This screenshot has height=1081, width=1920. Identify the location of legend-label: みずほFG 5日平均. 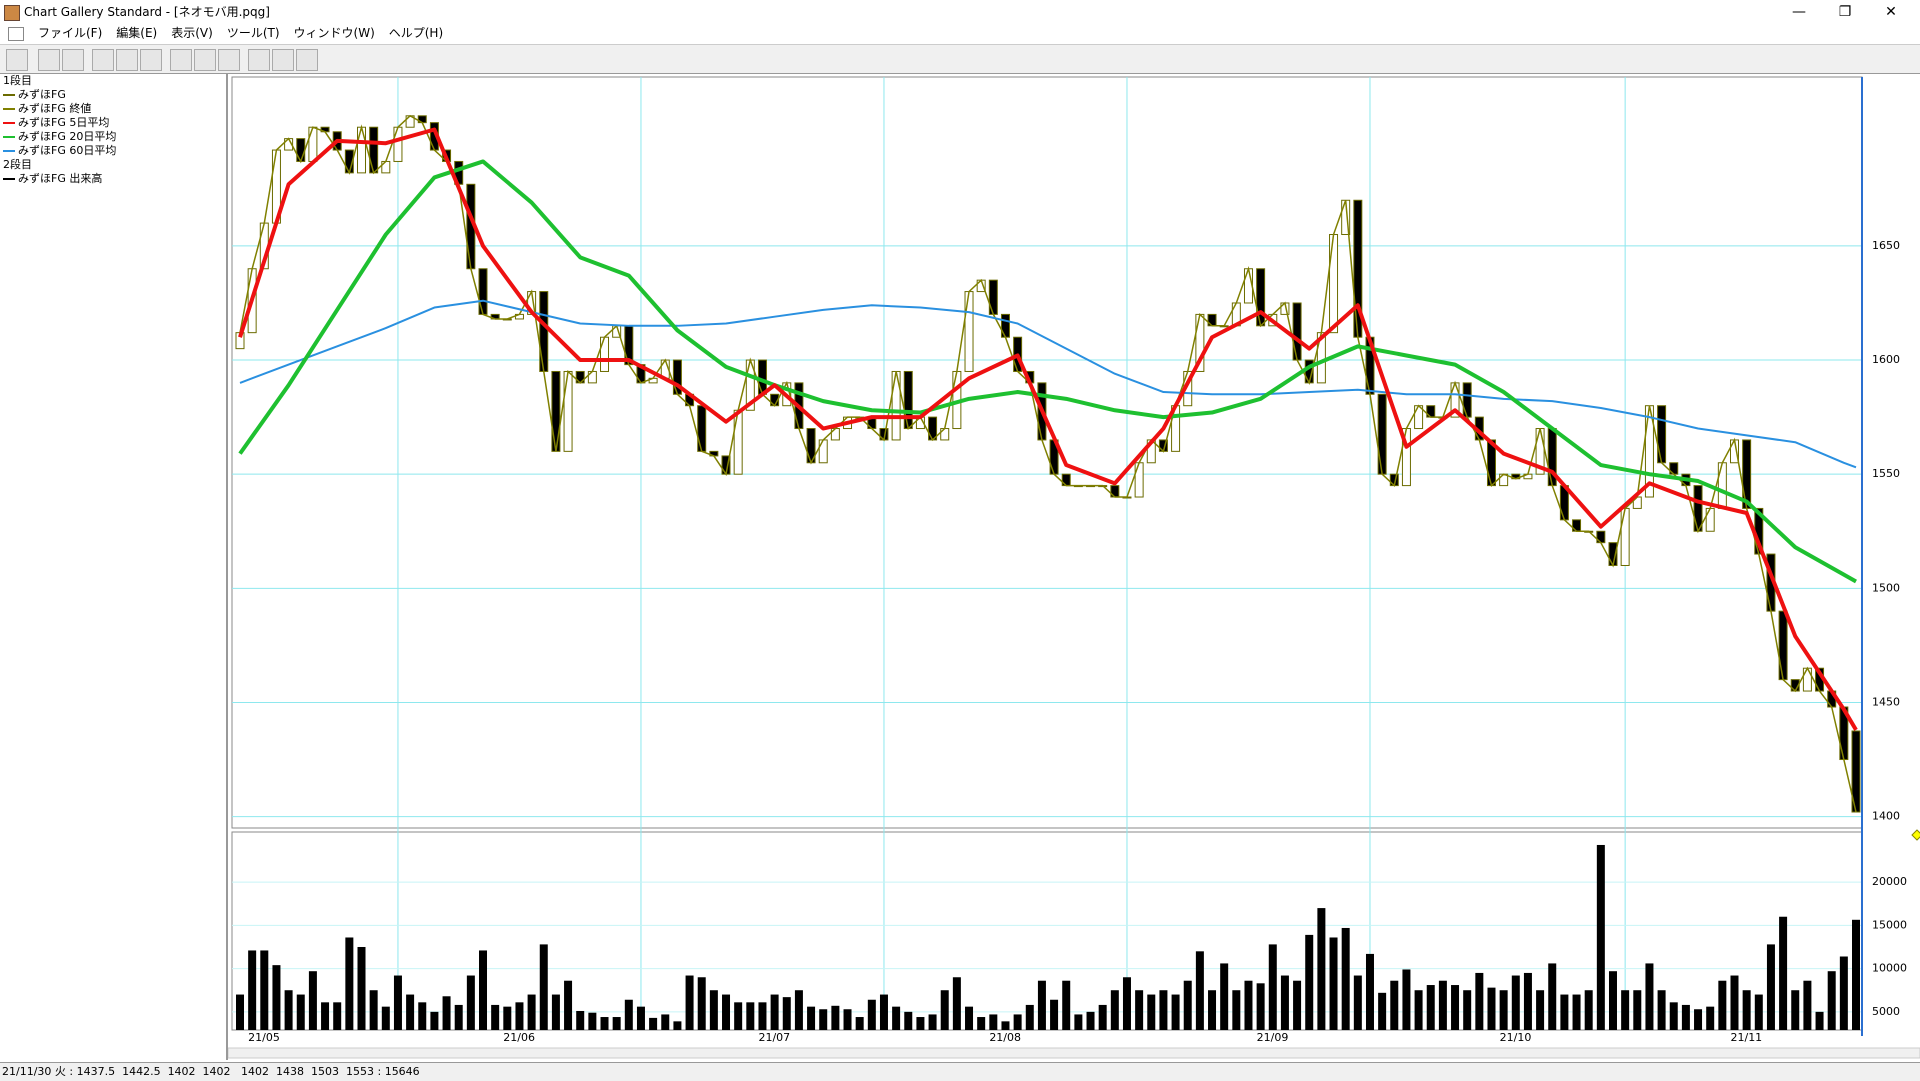
(64, 122).